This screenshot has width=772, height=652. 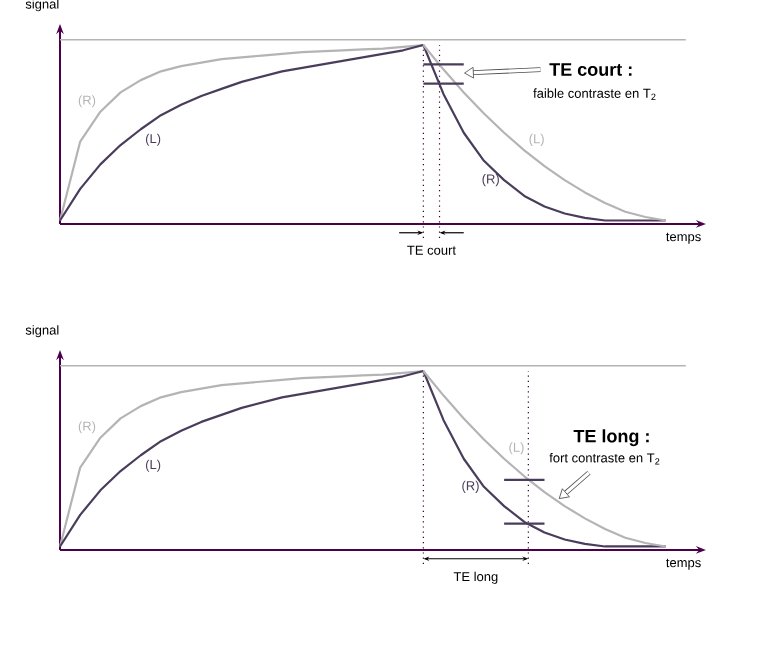 What do you see at coordinates (611, 438) in the screenshot?
I see `annotation: TE long :` at bounding box center [611, 438].